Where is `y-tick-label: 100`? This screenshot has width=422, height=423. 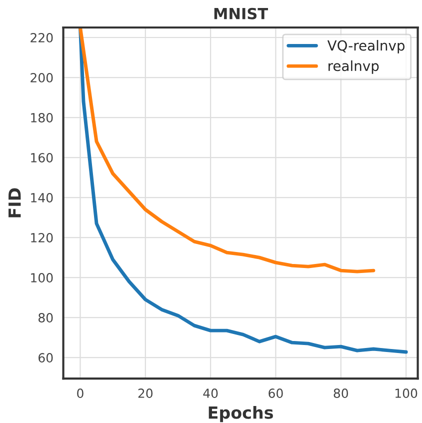
y-tick-label: 100 is located at coordinates (42, 277).